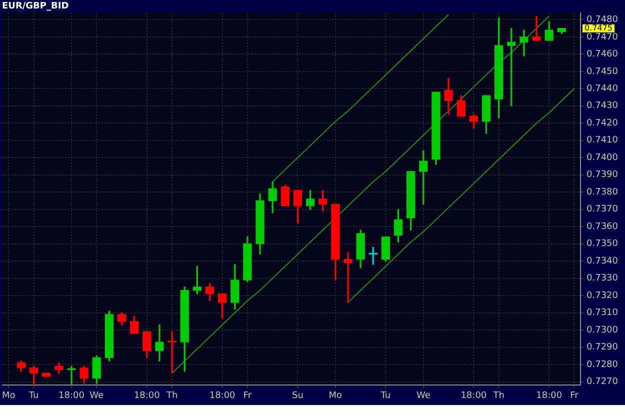  Describe the element at coordinates (602, 209) in the screenshot. I see `y-tick-label: 0.7370` at that location.